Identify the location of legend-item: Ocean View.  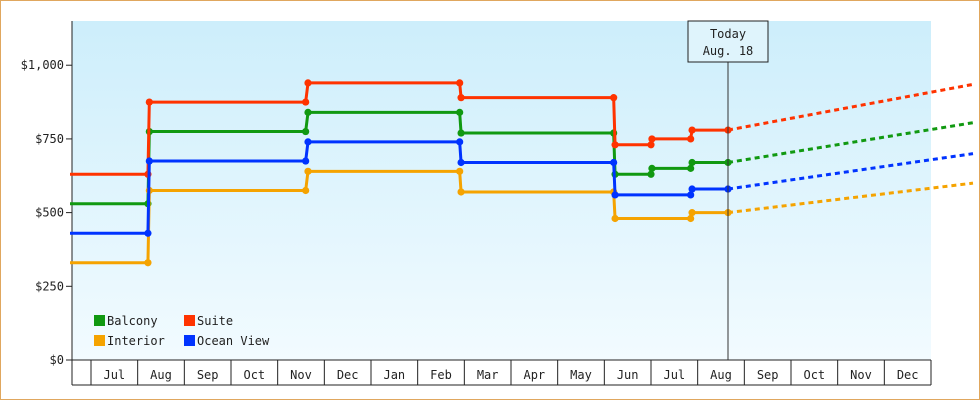
(227, 341).